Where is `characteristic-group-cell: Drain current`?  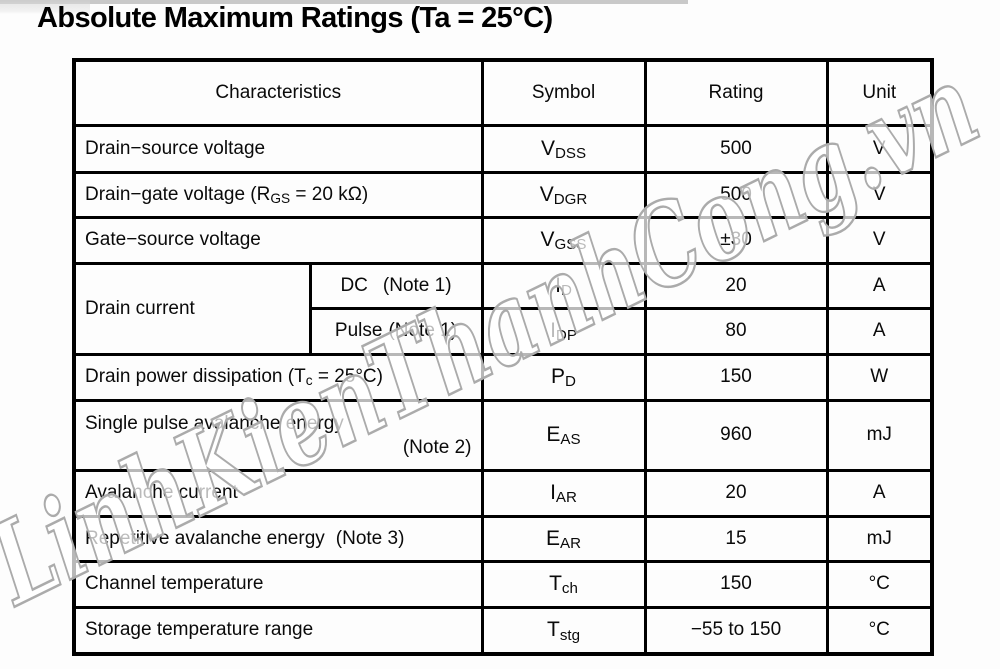 characteristic-group-cell: Drain current is located at coordinates (192, 308).